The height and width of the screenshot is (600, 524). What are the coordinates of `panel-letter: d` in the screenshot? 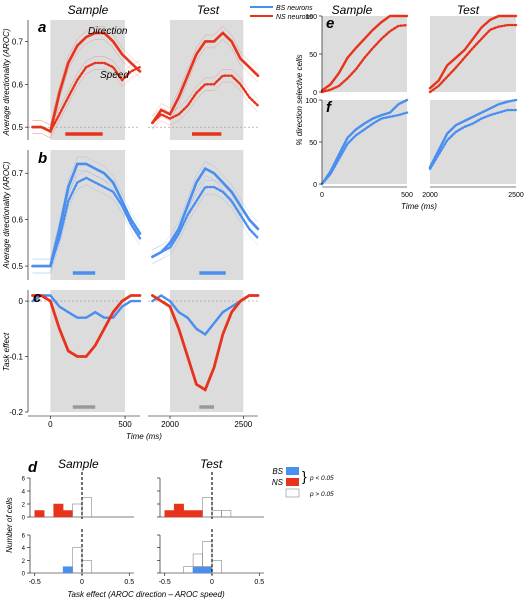 It's located at (33, 467).